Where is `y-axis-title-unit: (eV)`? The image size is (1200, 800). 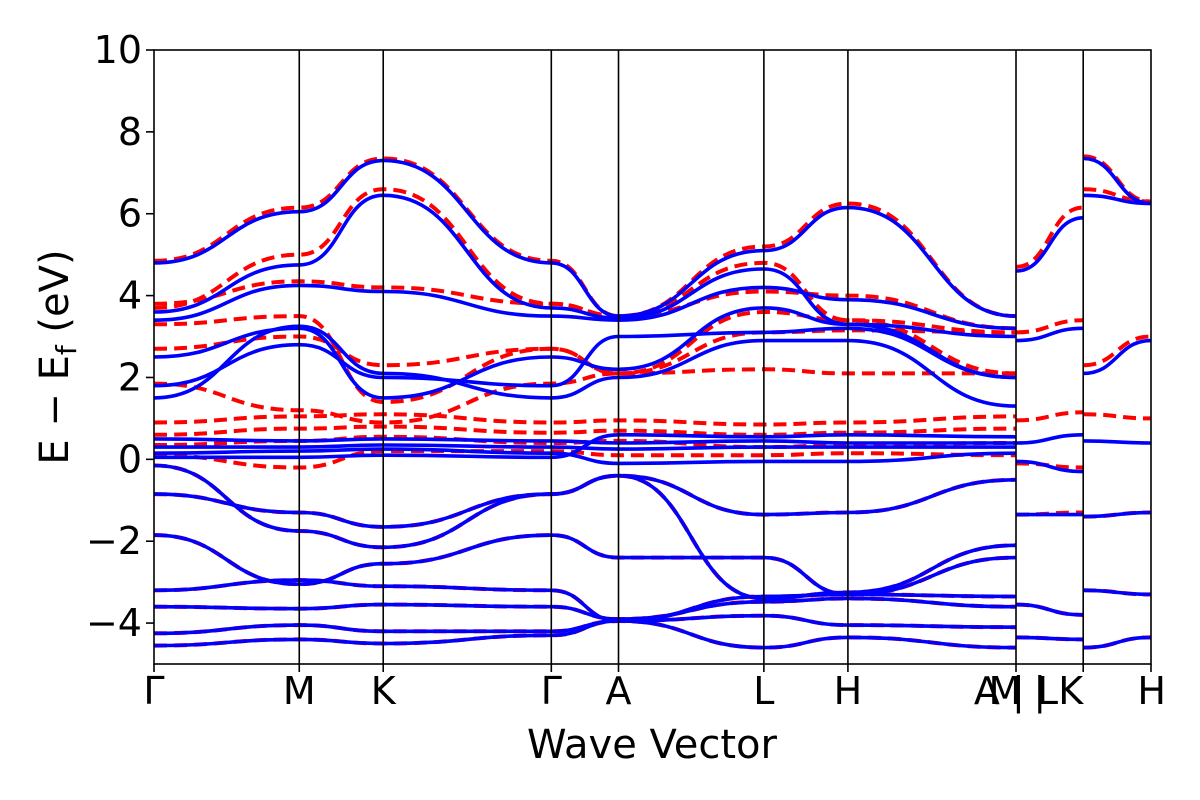
y-axis-title-unit: (eV) is located at coordinates (55, 297).